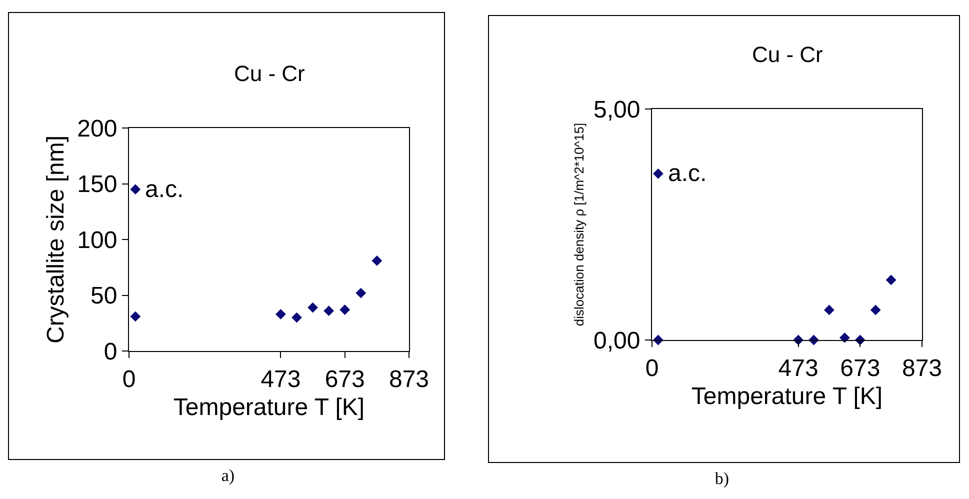 This screenshot has width=969, height=499. Describe the element at coordinates (97, 184) in the screenshot. I see `y-tick-label: 150` at that location.